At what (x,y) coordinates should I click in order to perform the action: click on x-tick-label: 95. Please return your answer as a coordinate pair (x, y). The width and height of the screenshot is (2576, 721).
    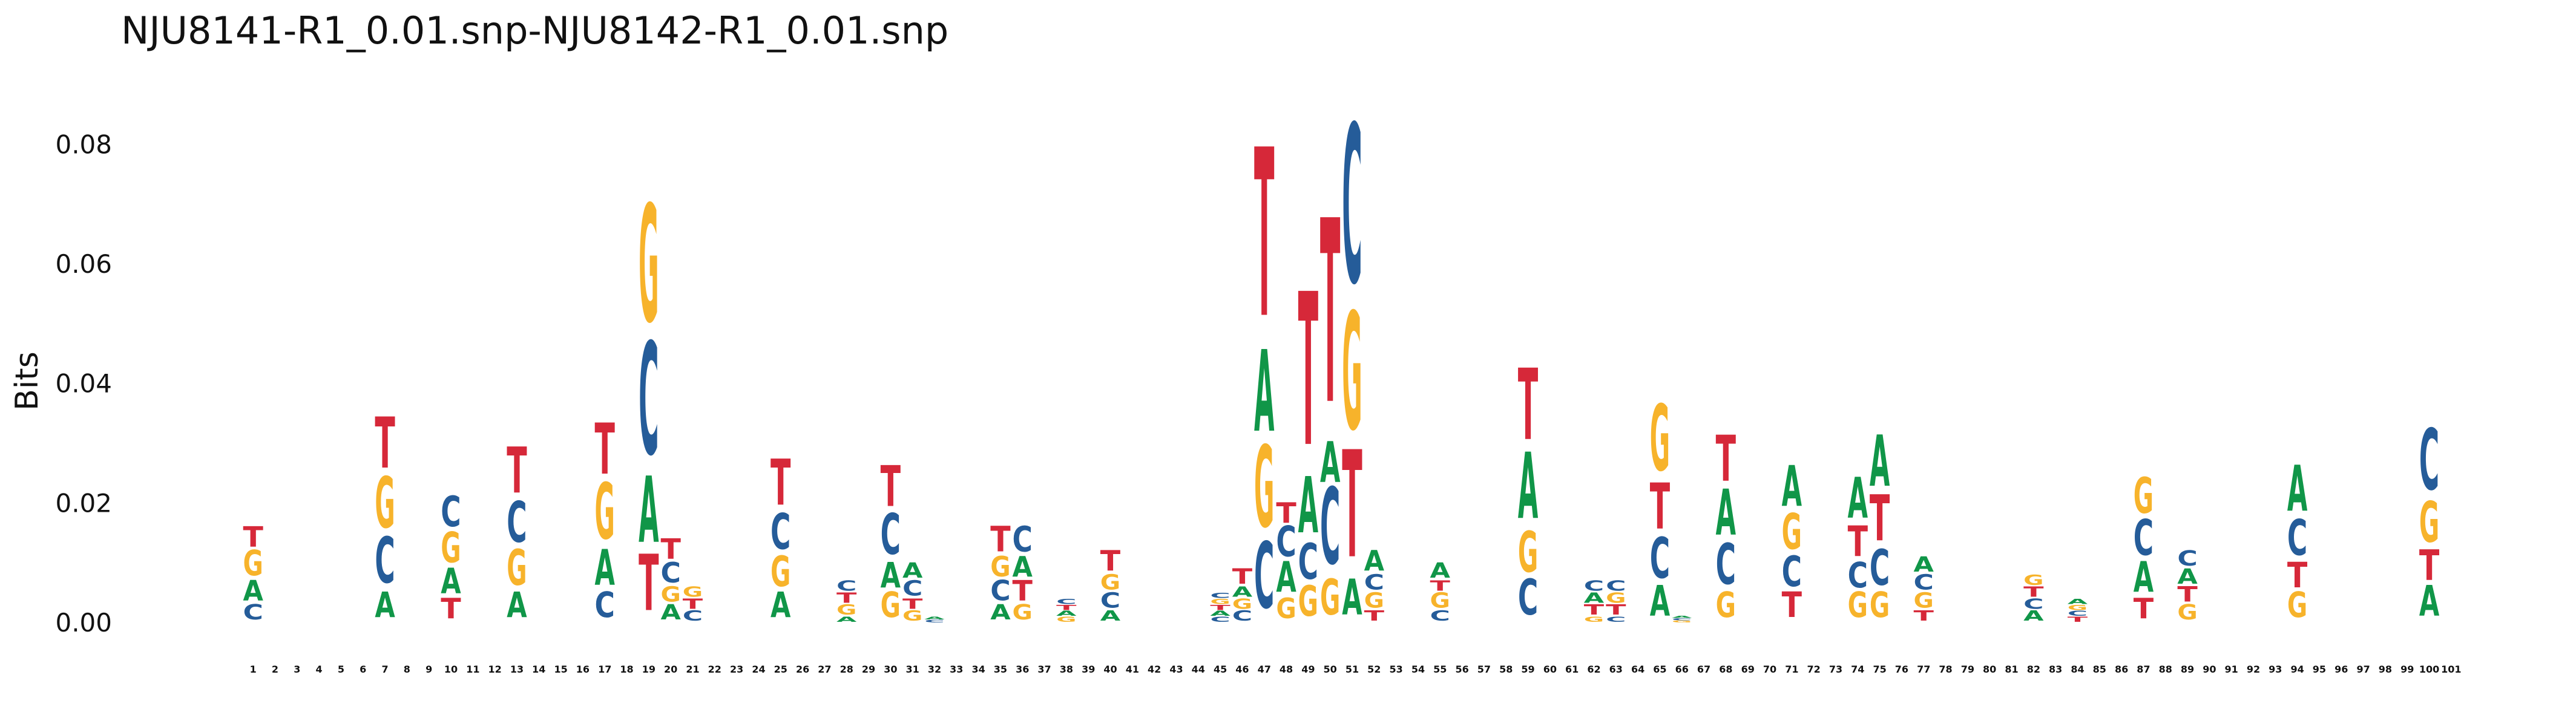
    Looking at the image, I should click on (2319, 669).